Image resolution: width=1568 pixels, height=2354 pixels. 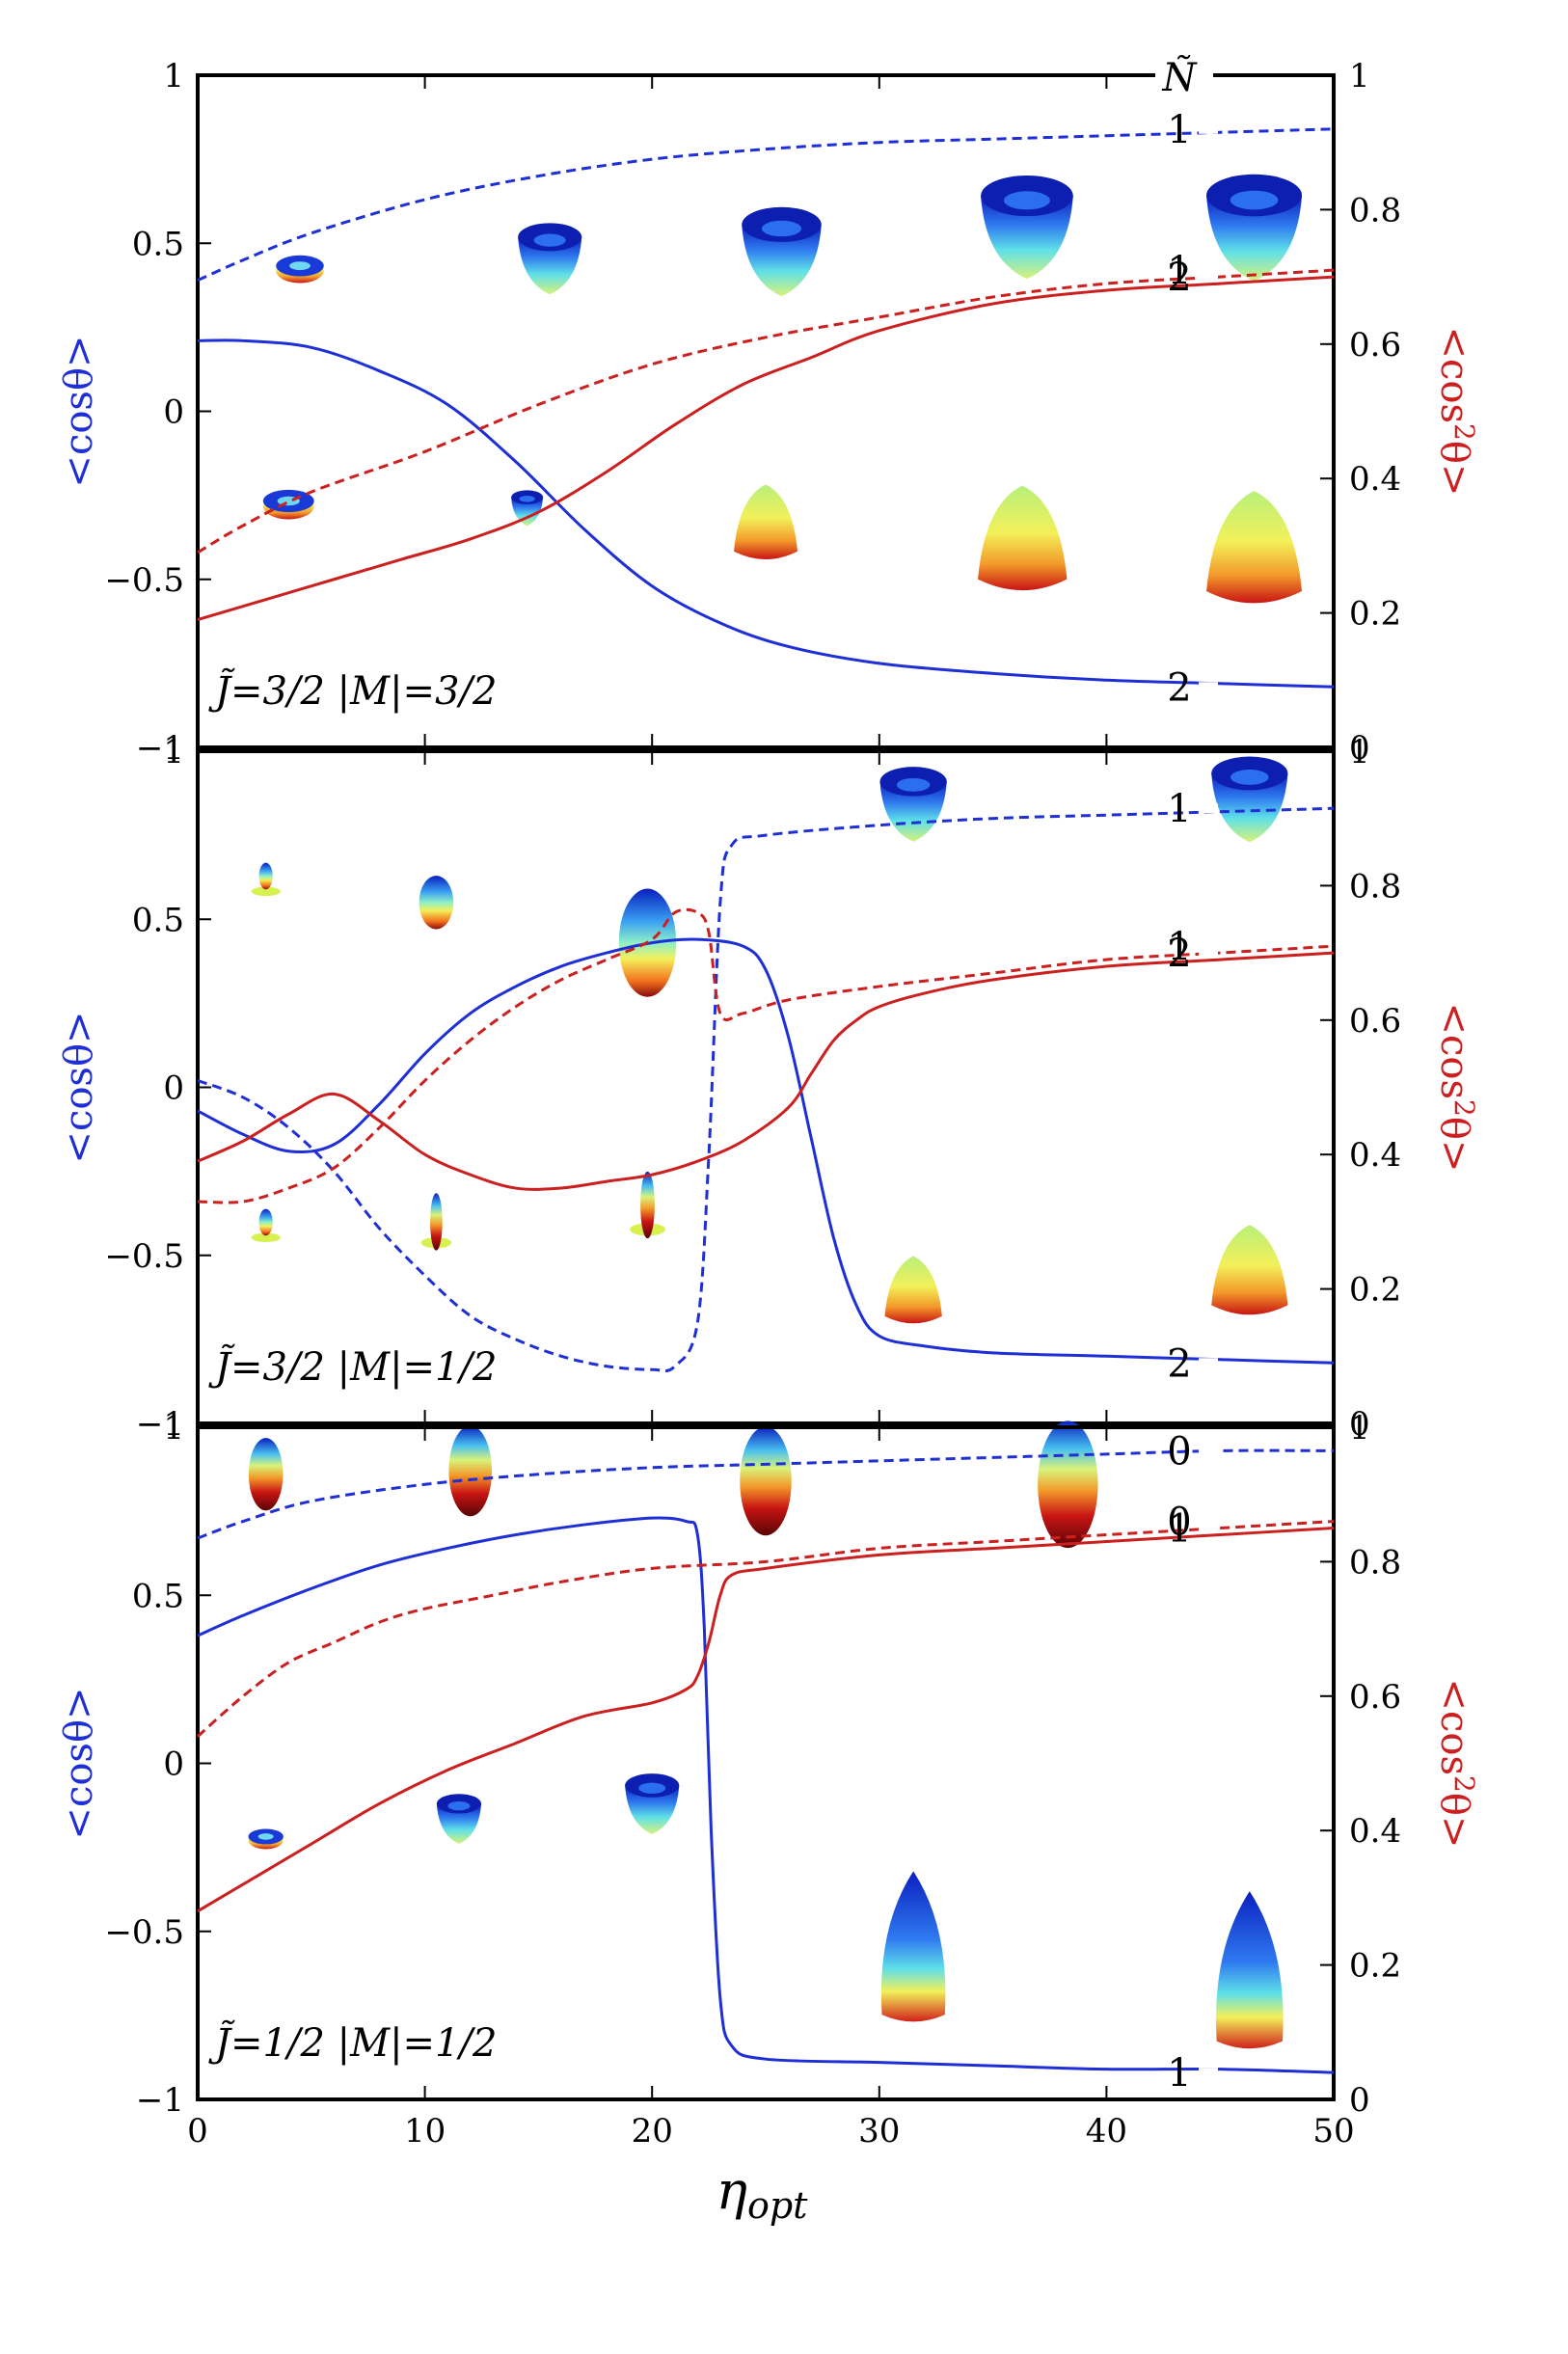 What do you see at coordinates (158, 920) in the screenshot?
I see `y-left-tick-label: 0.5` at bounding box center [158, 920].